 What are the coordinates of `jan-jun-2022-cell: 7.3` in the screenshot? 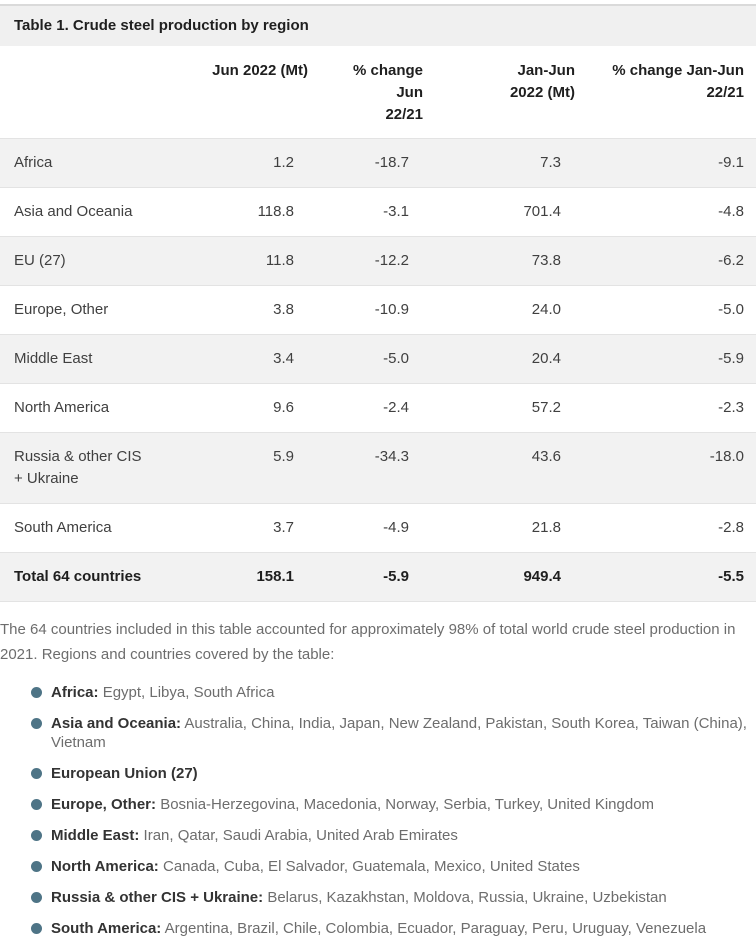 It's located at (550, 162).